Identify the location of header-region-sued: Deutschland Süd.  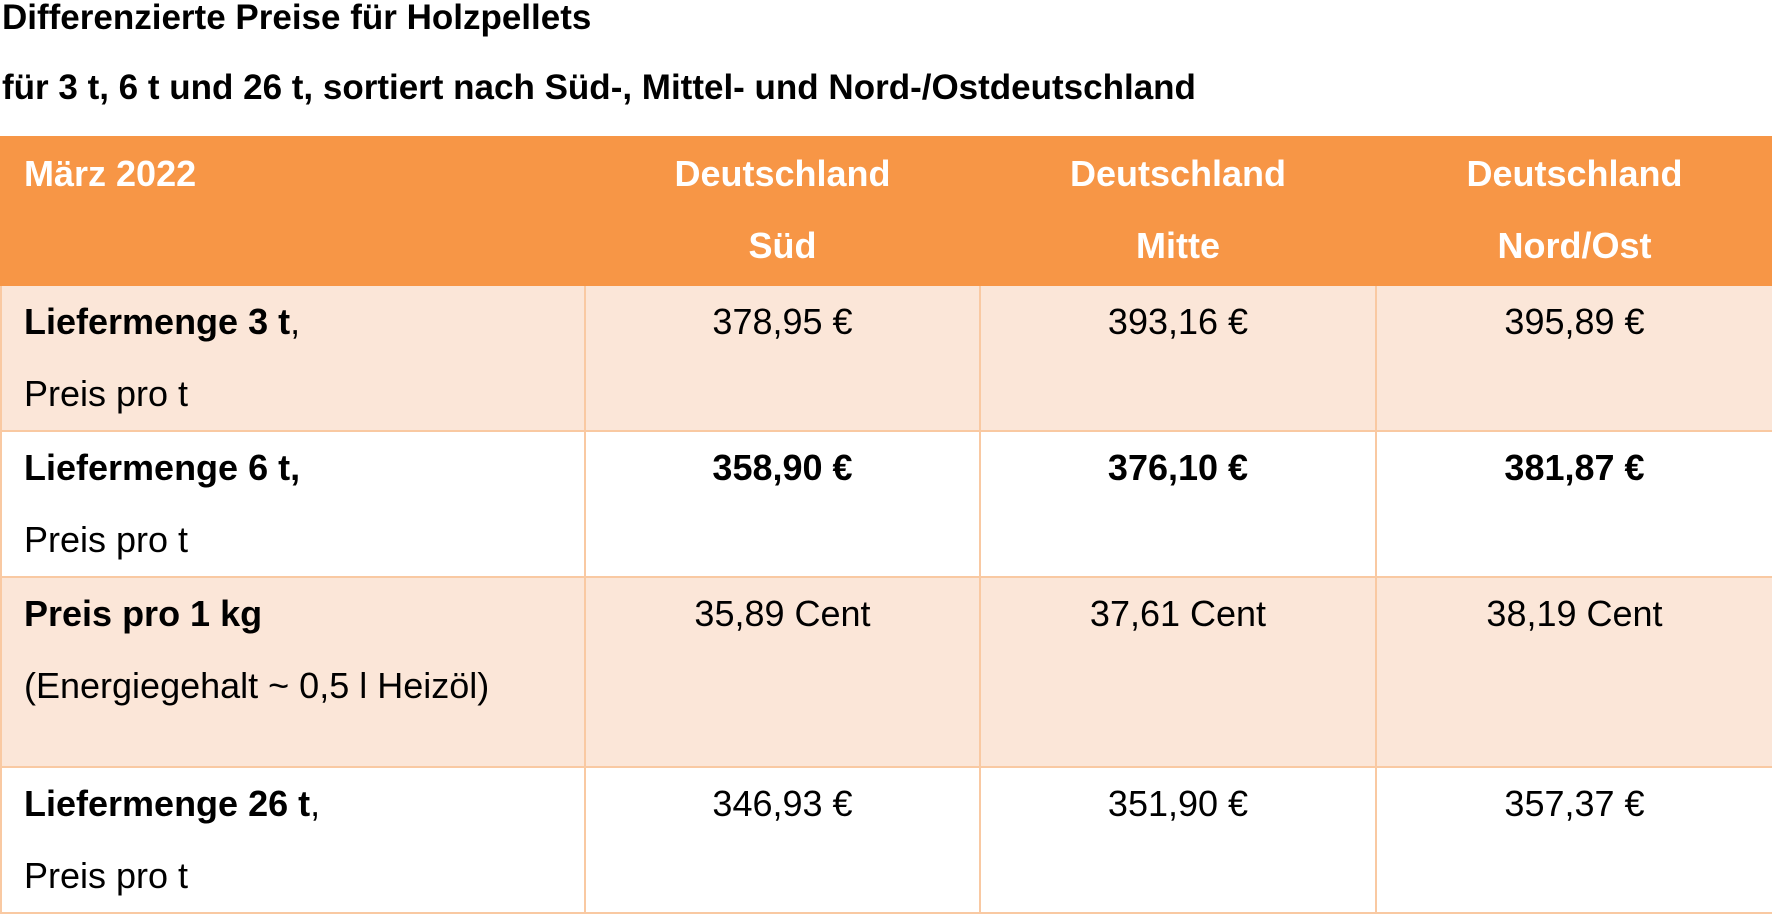
(782, 211).